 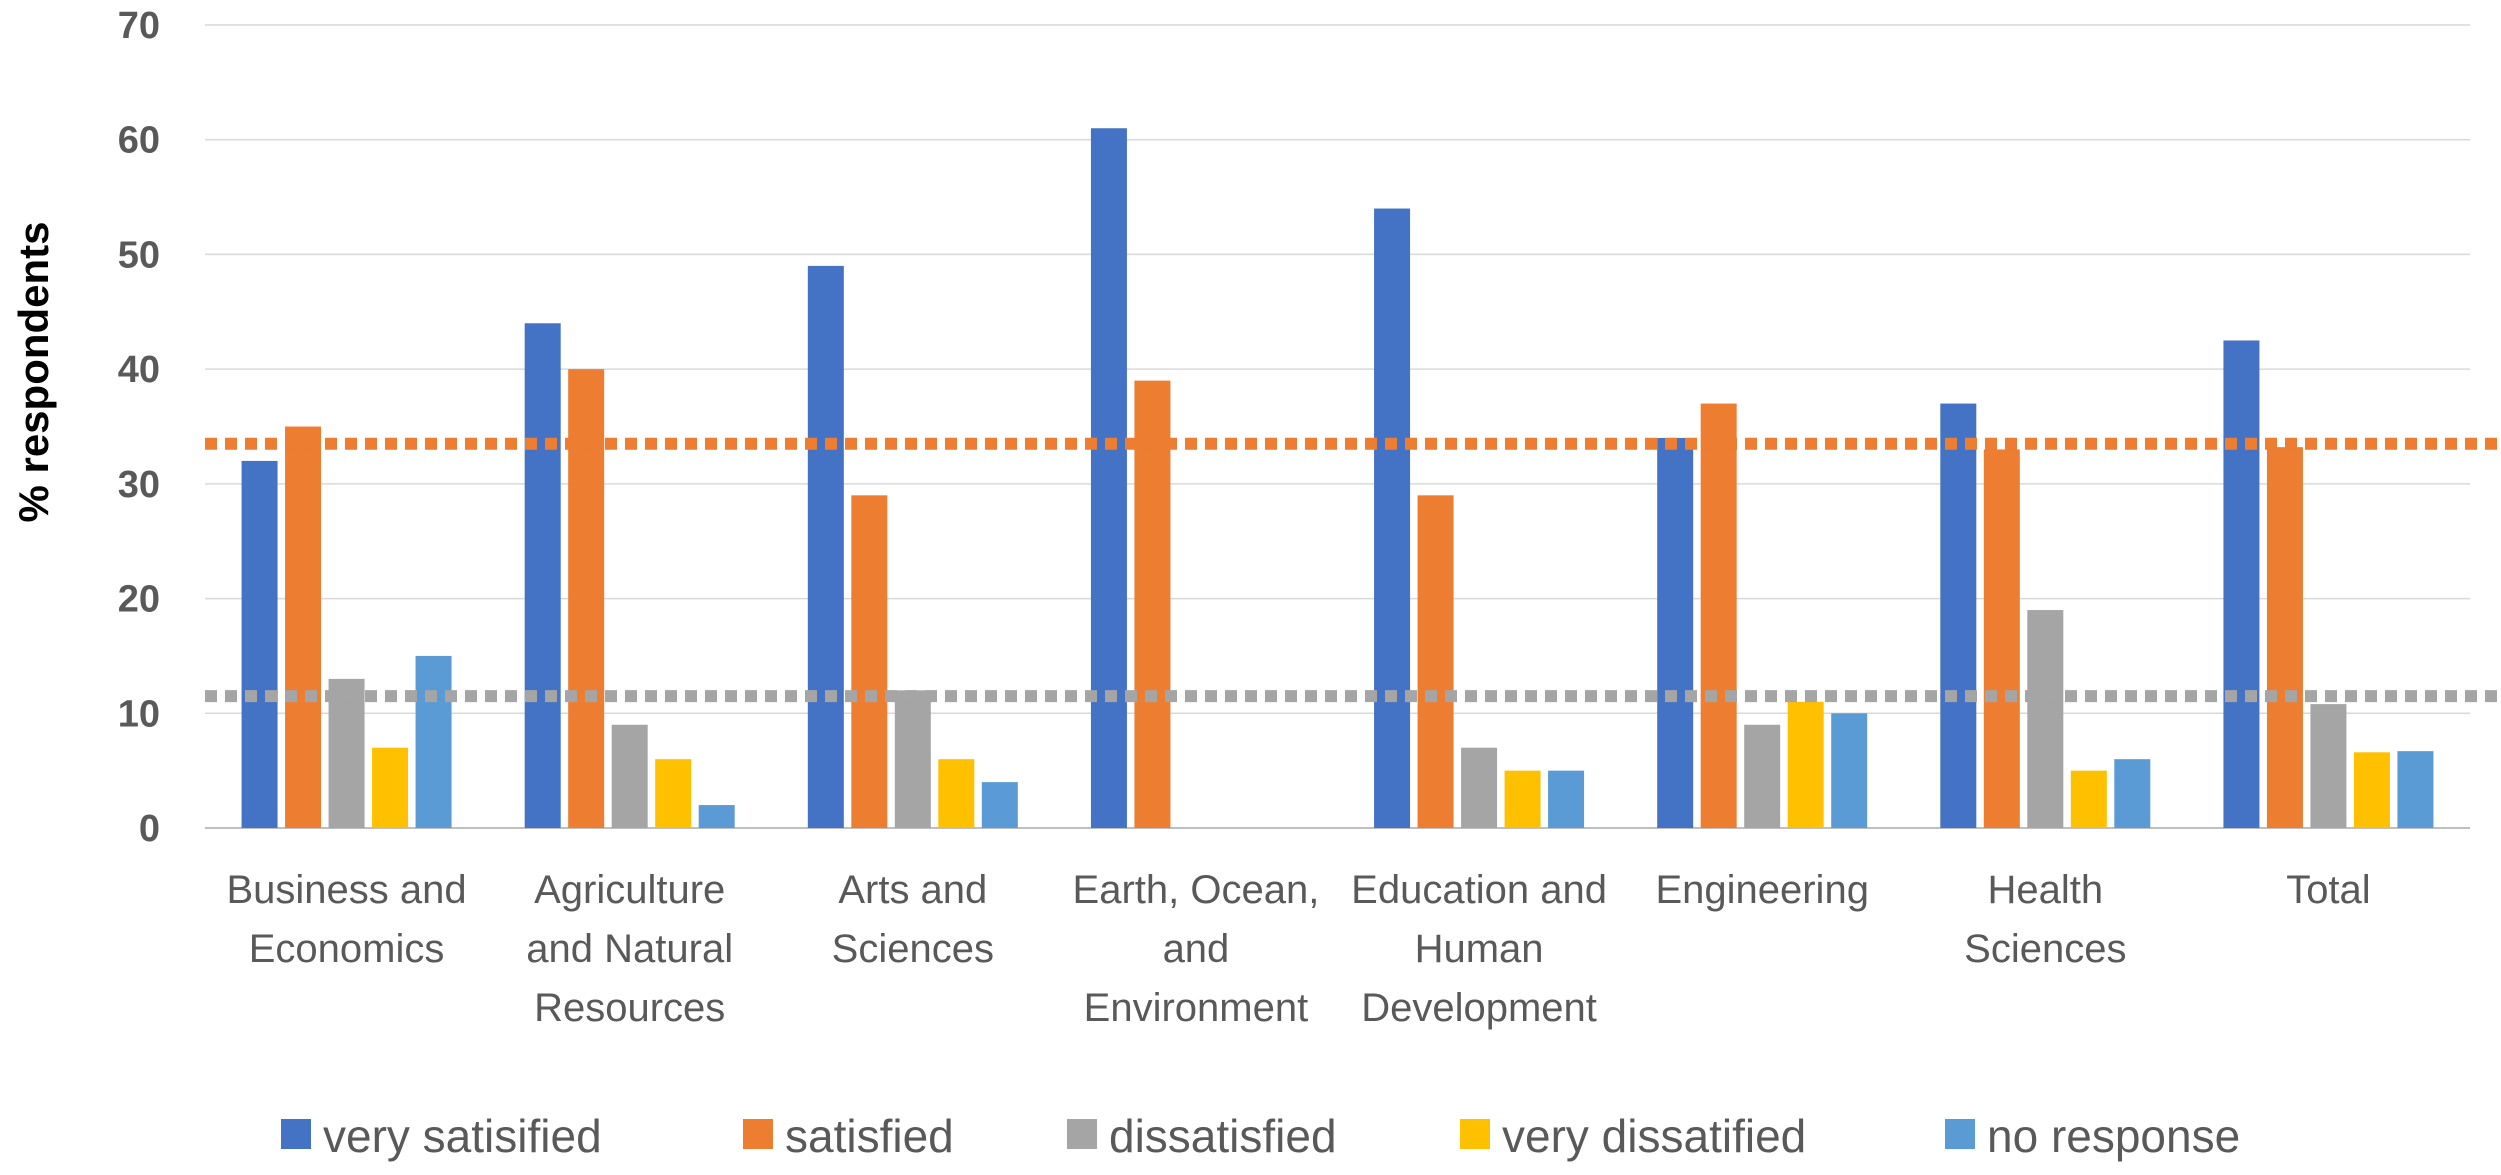 I want to click on legend-item: satisfied, so click(x=848, y=1136).